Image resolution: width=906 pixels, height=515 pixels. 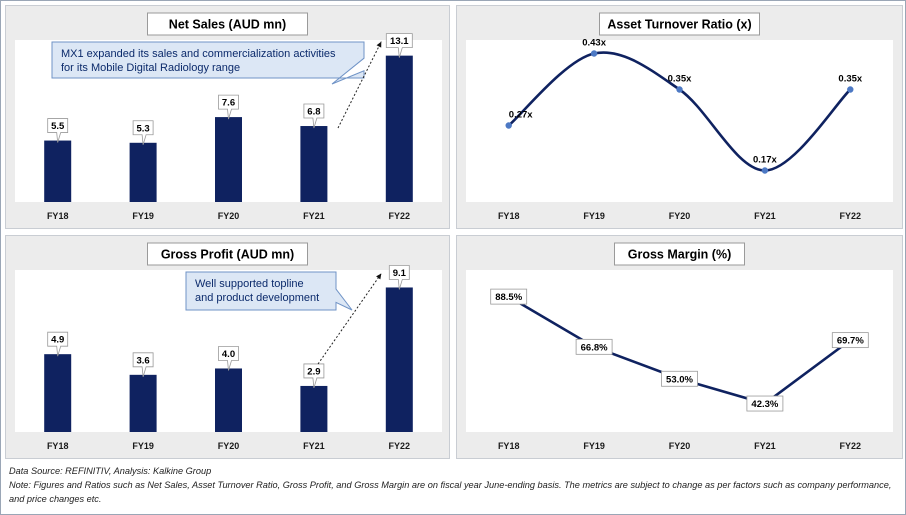 I want to click on data-label-fy18: 4.9, so click(x=58, y=344).